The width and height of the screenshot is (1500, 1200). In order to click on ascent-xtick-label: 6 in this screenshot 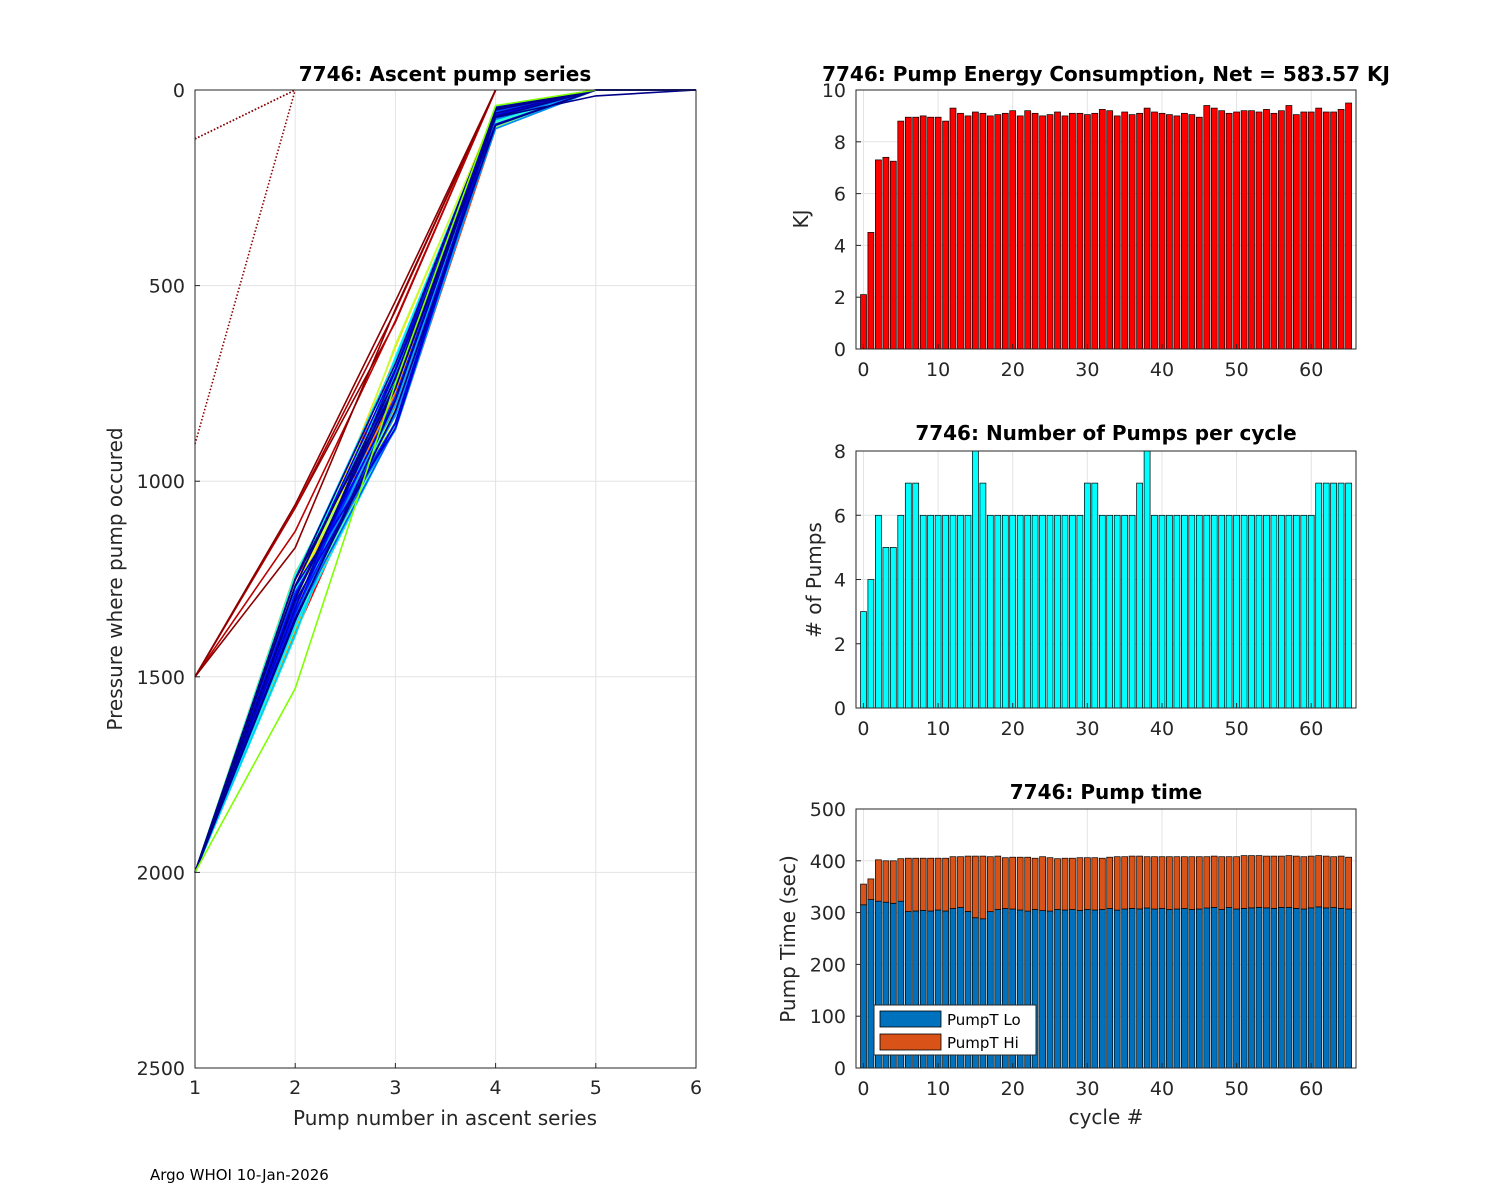, I will do `click(696, 1088)`.